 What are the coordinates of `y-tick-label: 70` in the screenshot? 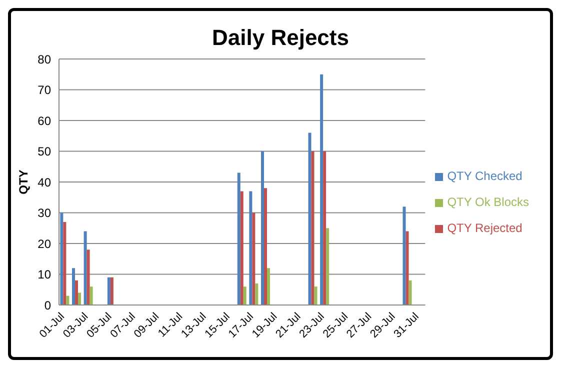 It's located at (45, 90).